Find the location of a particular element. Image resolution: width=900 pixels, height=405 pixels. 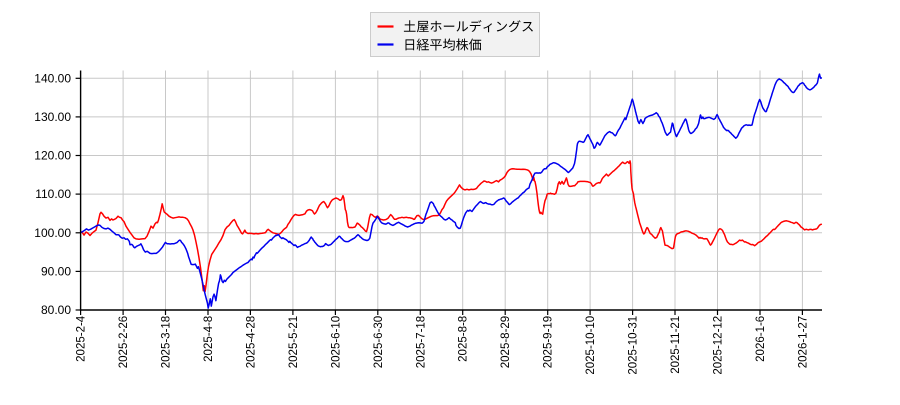

svg-text: 100.00 is located at coordinates (52, 233).